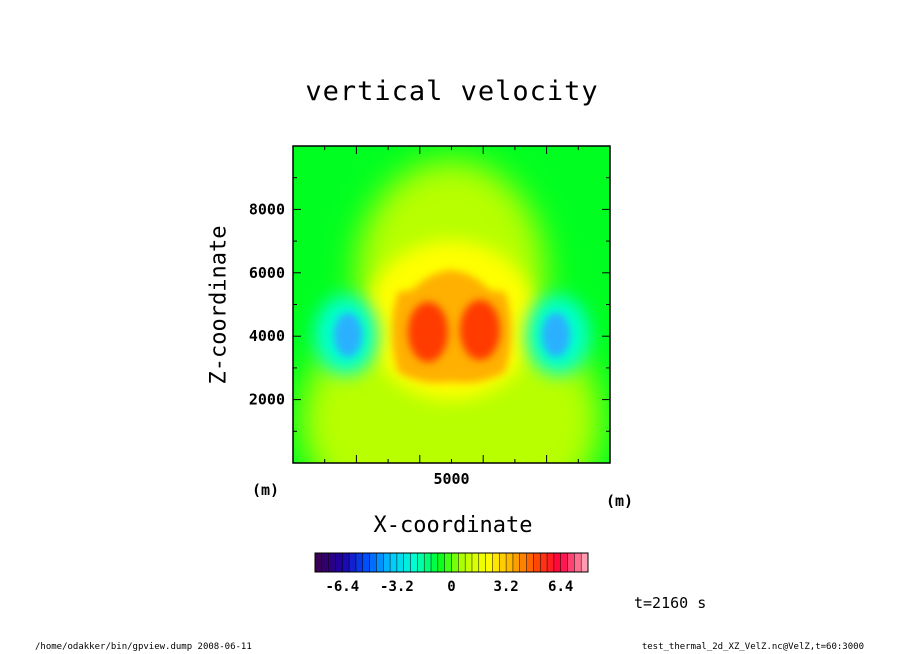  What do you see at coordinates (397, 587) in the screenshot?
I see `colorbar-tick-label: -3.2` at bounding box center [397, 587].